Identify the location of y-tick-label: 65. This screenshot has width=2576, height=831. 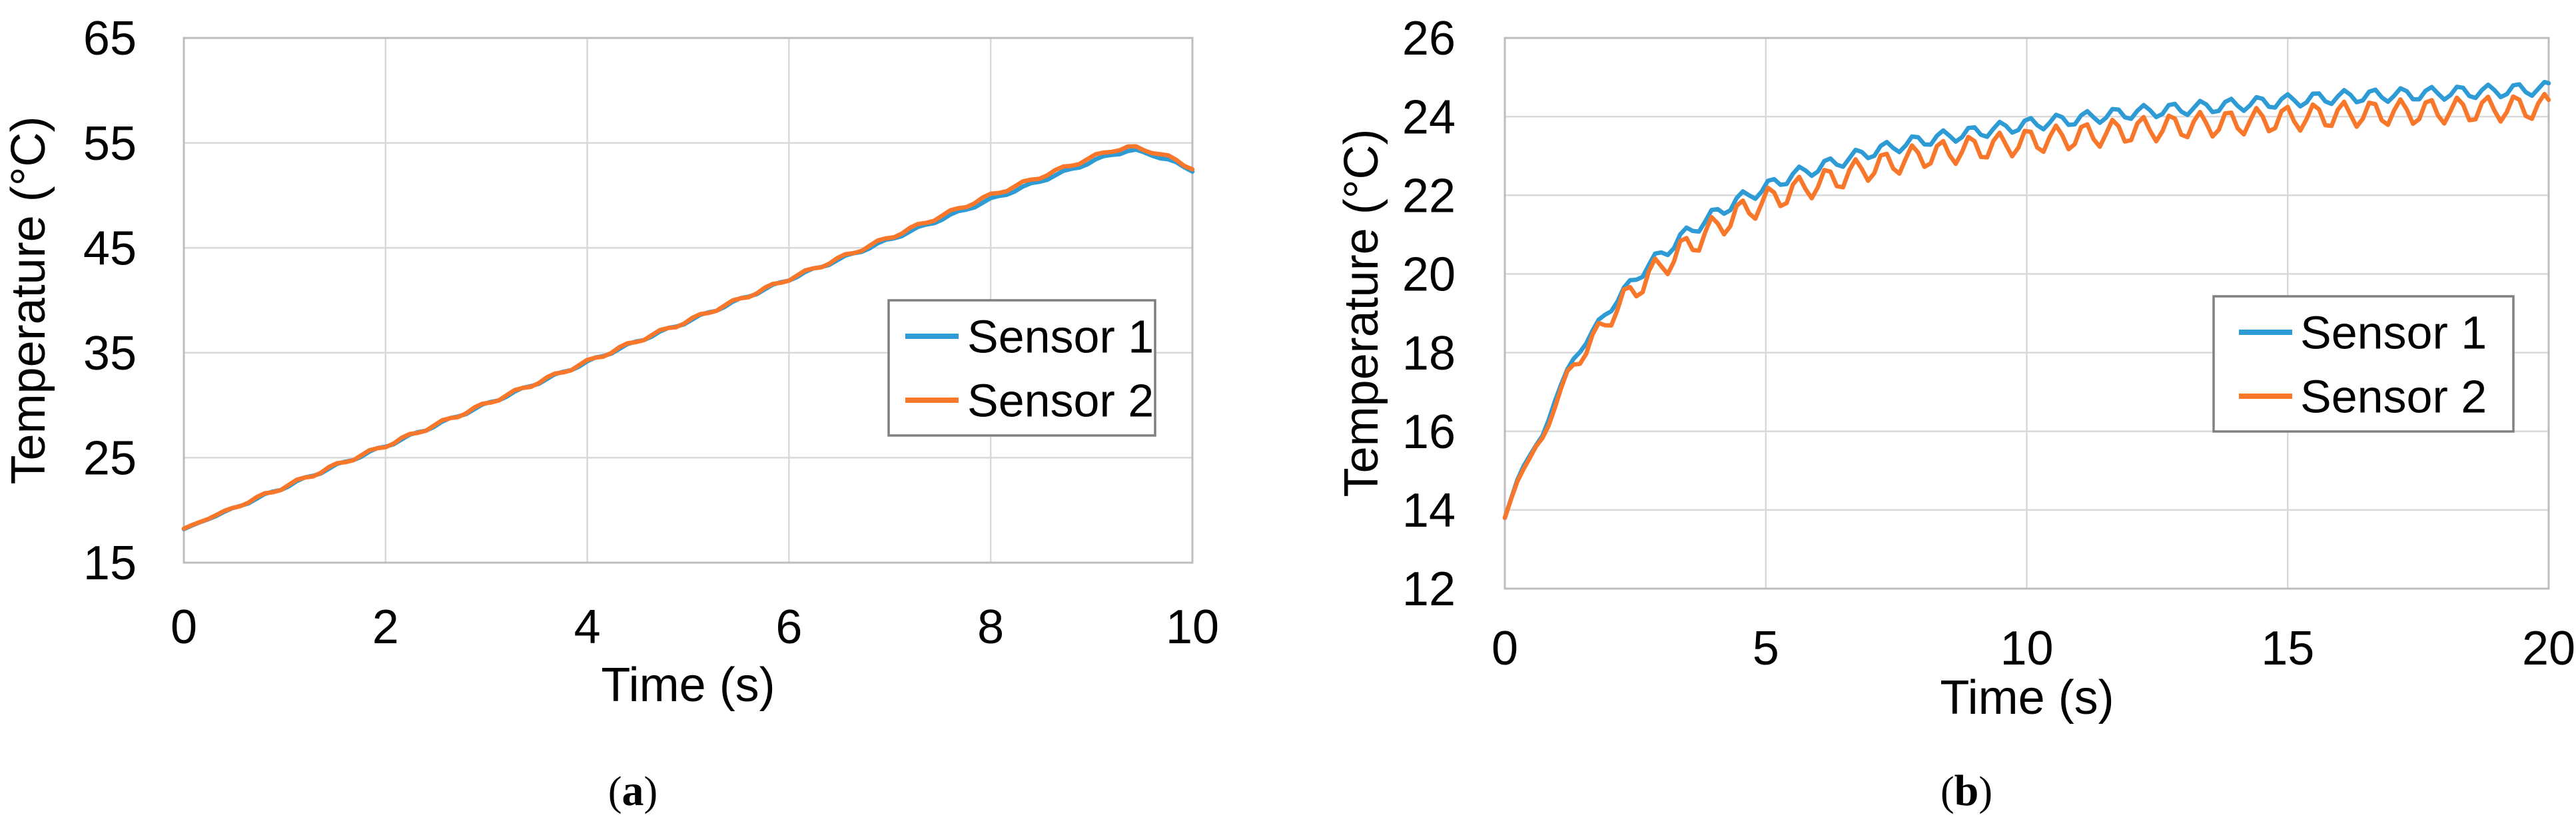
(110, 38).